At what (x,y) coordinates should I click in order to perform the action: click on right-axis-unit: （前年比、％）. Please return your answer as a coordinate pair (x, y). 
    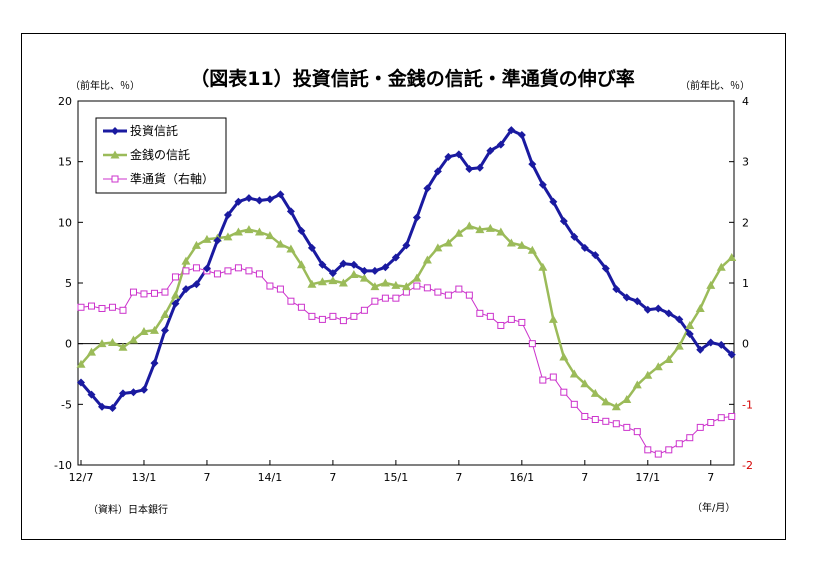
    Looking at the image, I should click on (715, 86).